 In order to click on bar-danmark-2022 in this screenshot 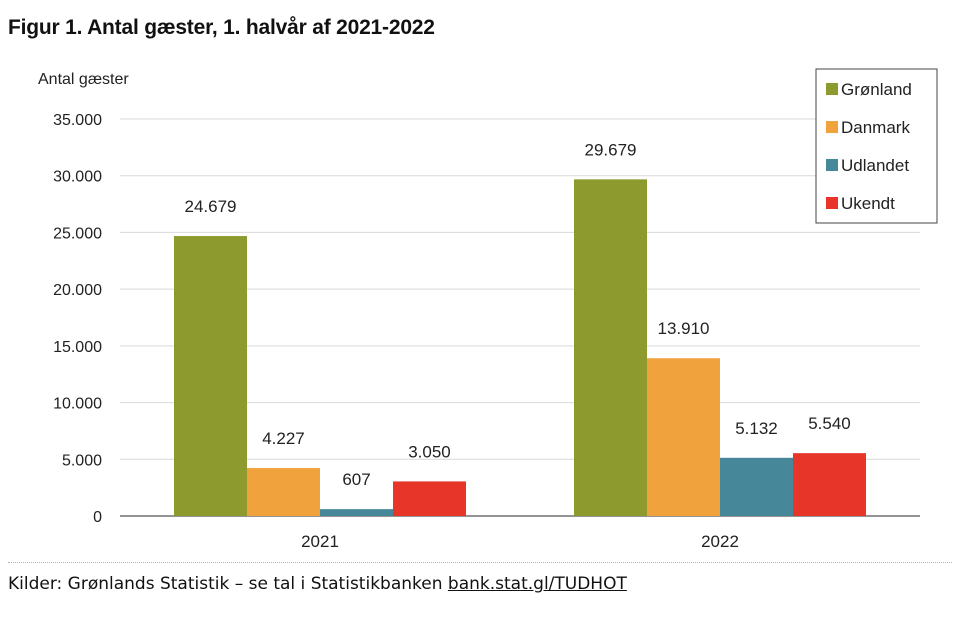, I will do `click(683, 437)`.